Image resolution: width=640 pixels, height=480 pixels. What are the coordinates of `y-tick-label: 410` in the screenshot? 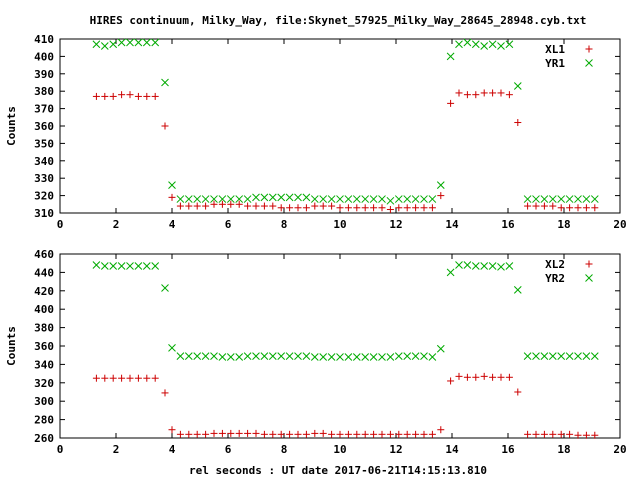 It's located at (44, 39).